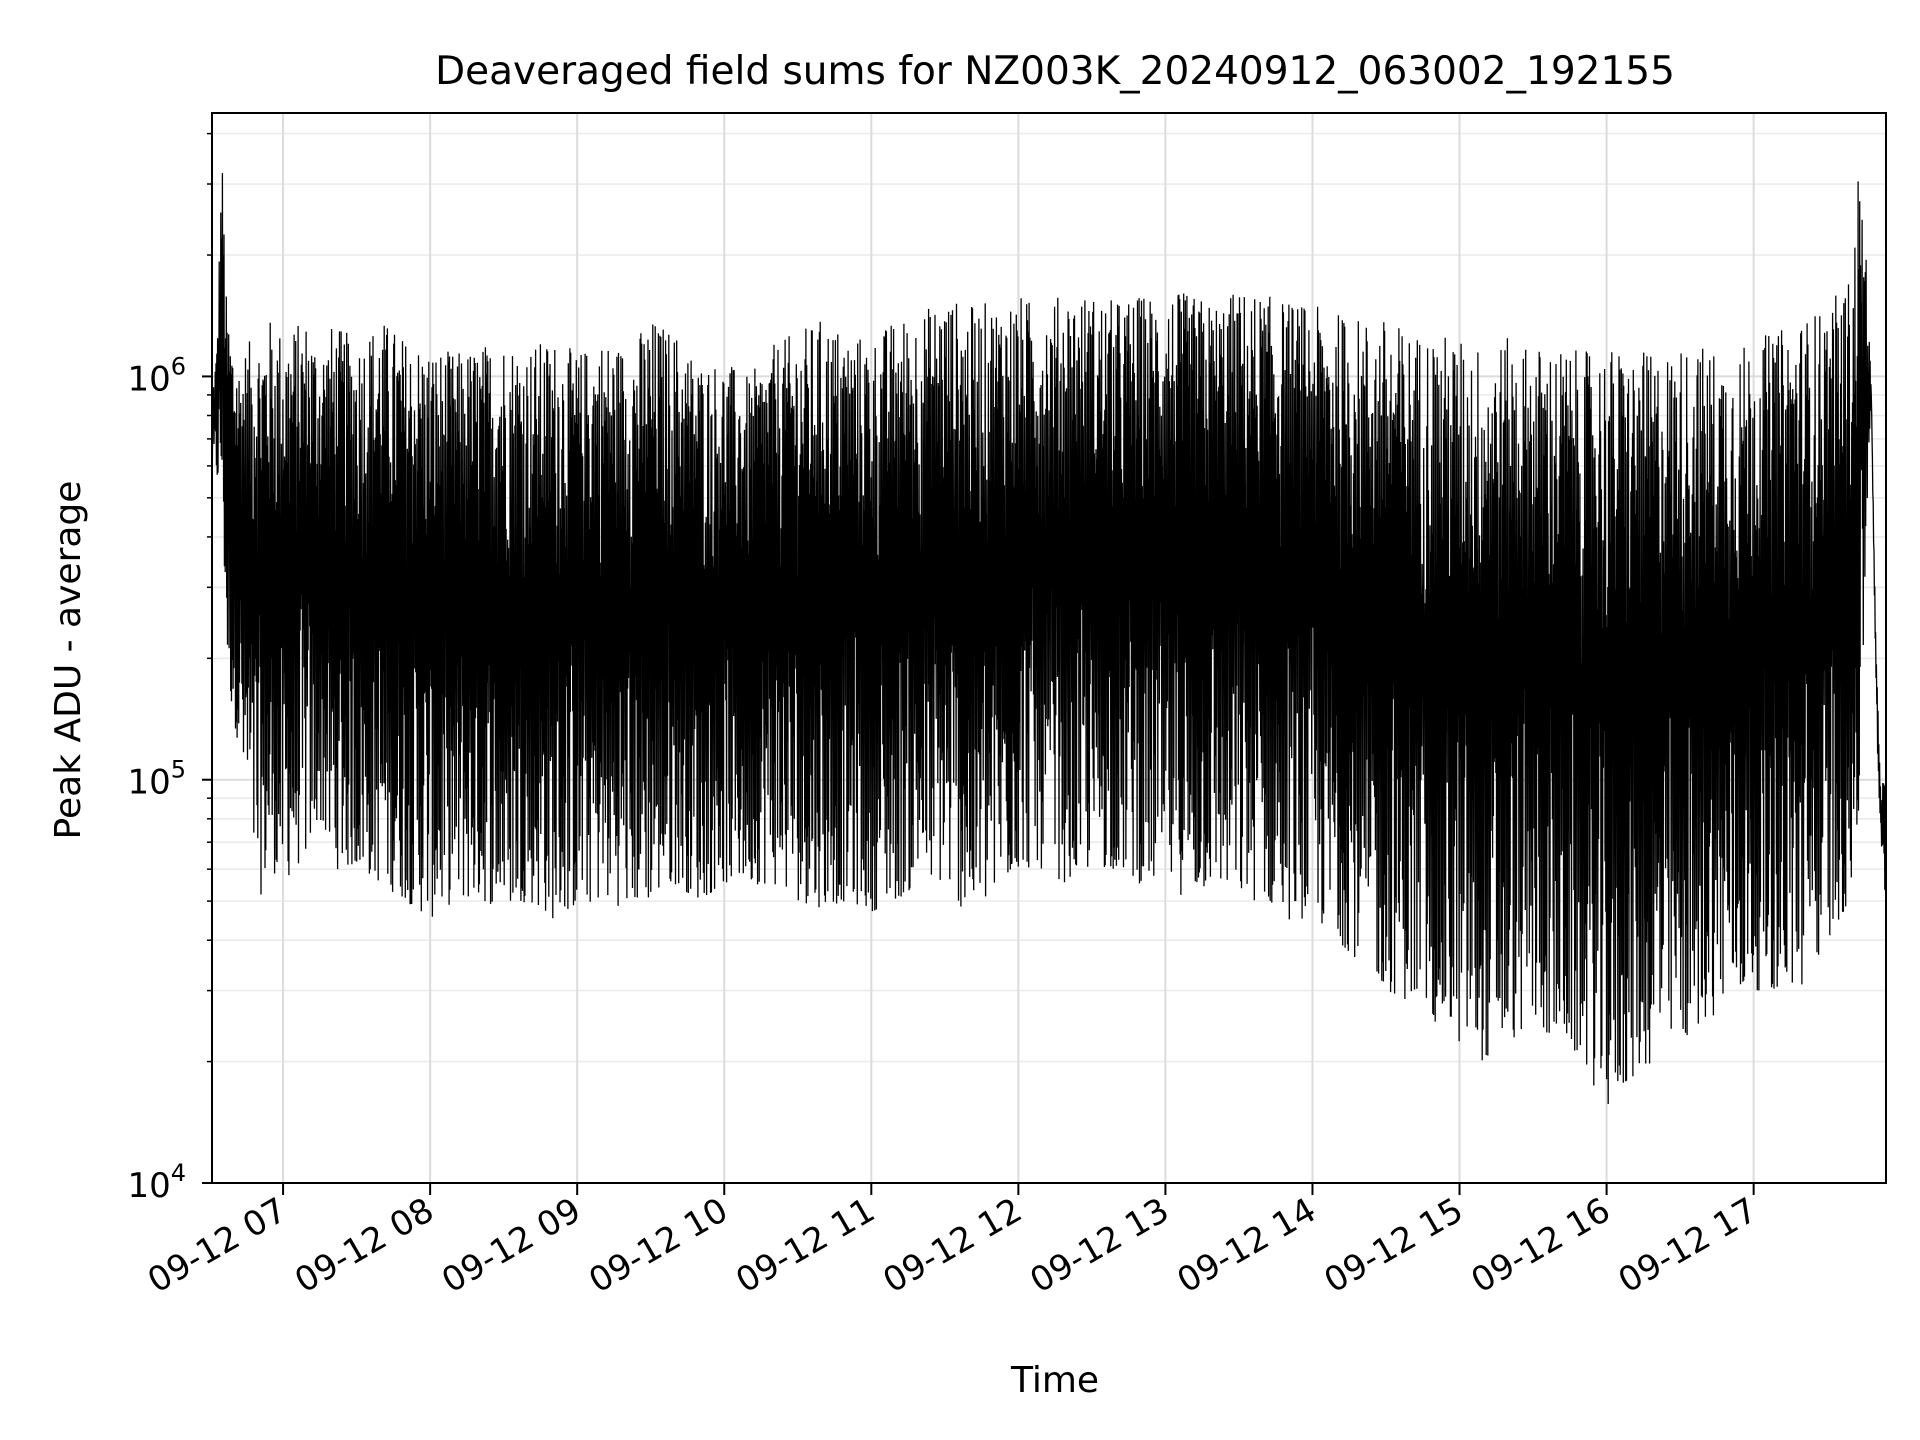 Image resolution: width=1920 pixels, height=1440 pixels. What do you see at coordinates (178, 770) in the screenshot?
I see `y-tick-exponent: 5` at bounding box center [178, 770].